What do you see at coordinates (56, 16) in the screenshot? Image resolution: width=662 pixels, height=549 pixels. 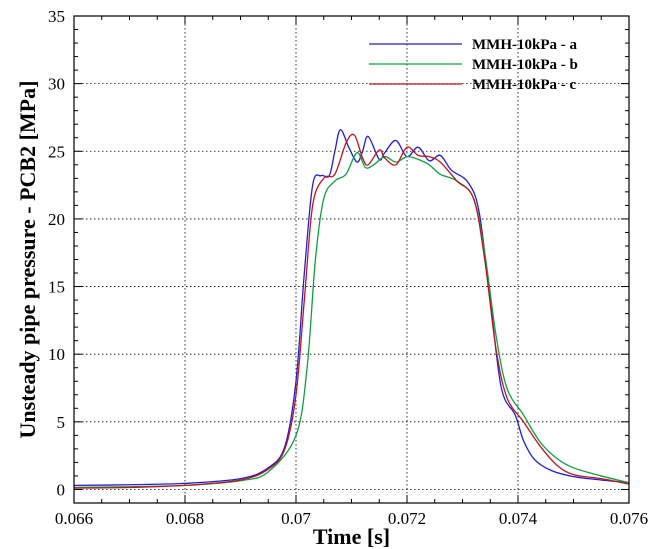 I see `y-tick-label: 35` at bounding box center [56, 16].